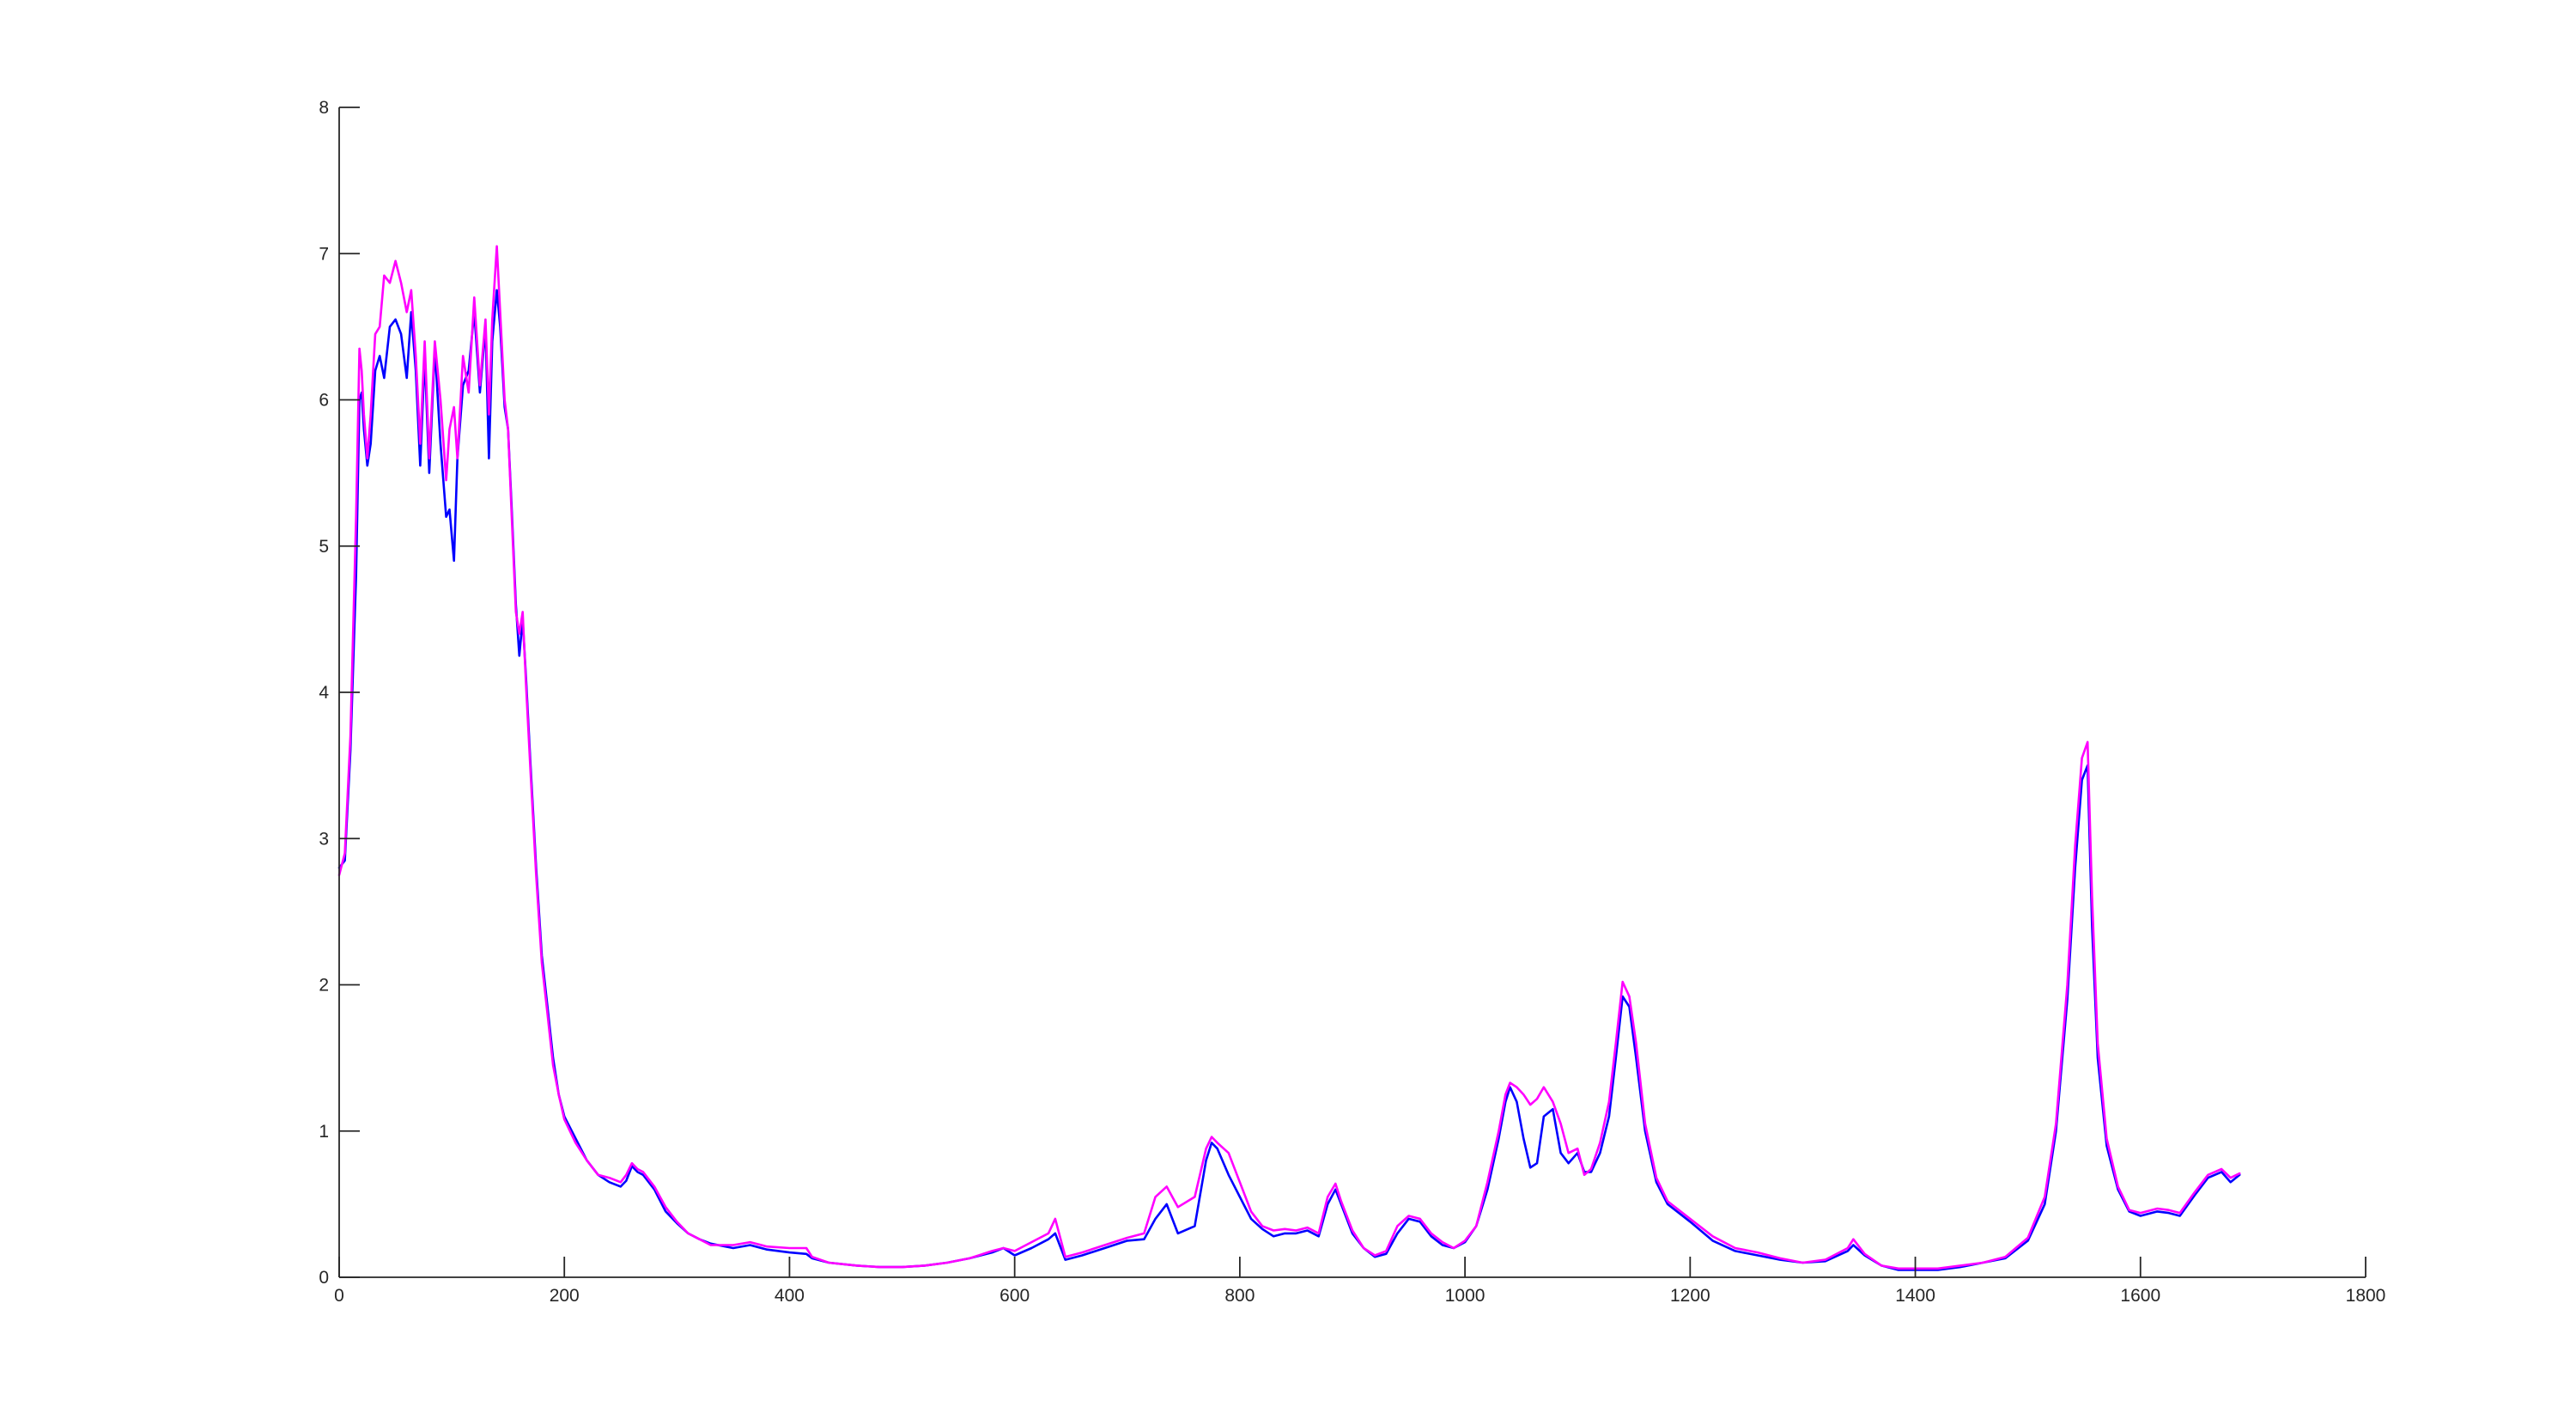 The image size is (2576, 1413). What do you see at coordinates (790, 1296) in the screenshot?
I see `x-tick-label: 400` at bounding box center [790, 1296].